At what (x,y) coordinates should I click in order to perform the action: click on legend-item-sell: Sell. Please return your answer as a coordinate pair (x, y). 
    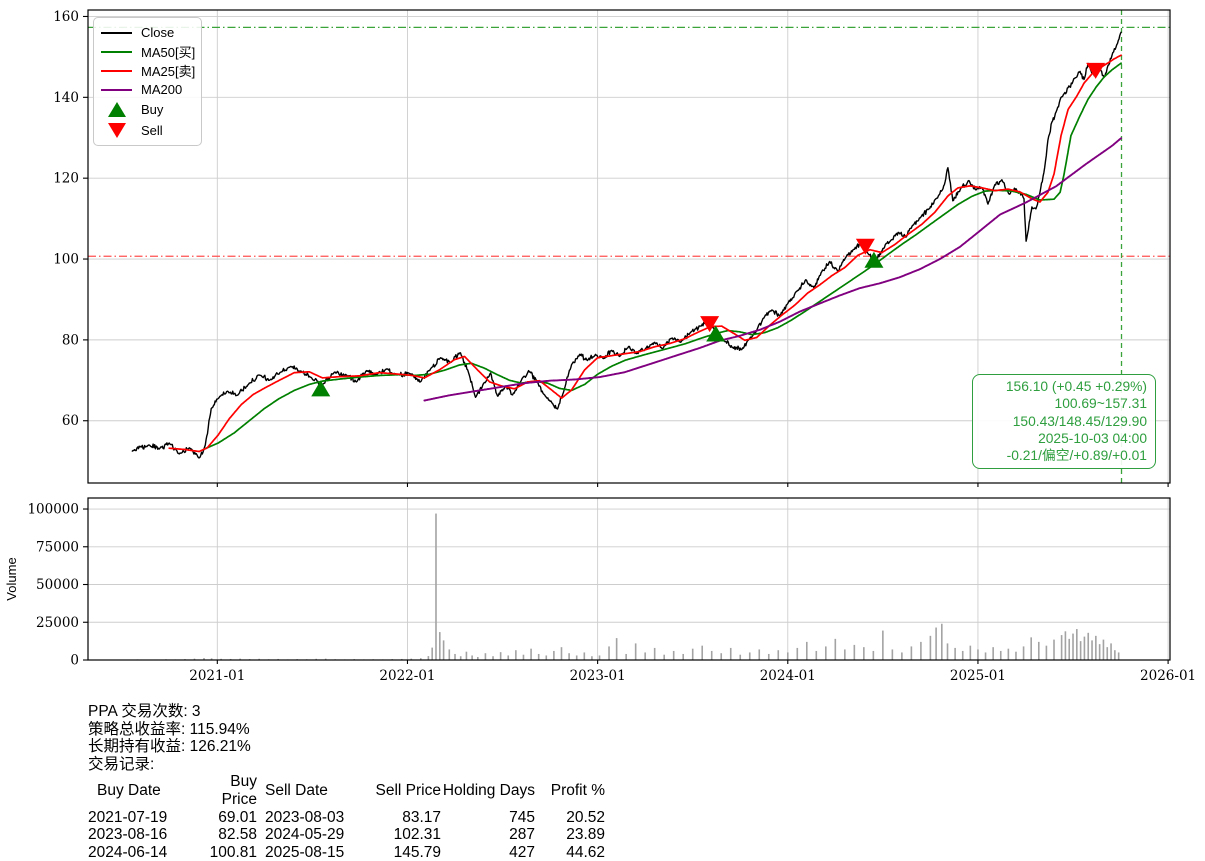
    Looking at the image, I should click on (148, 130).